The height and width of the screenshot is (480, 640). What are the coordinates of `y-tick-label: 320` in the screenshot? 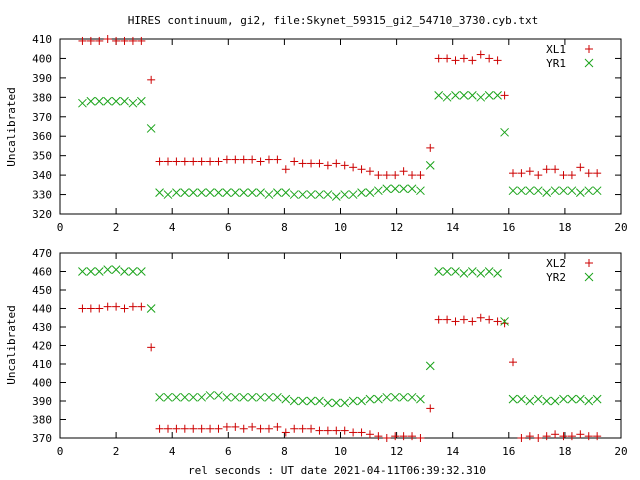 It's located at (42, 214).